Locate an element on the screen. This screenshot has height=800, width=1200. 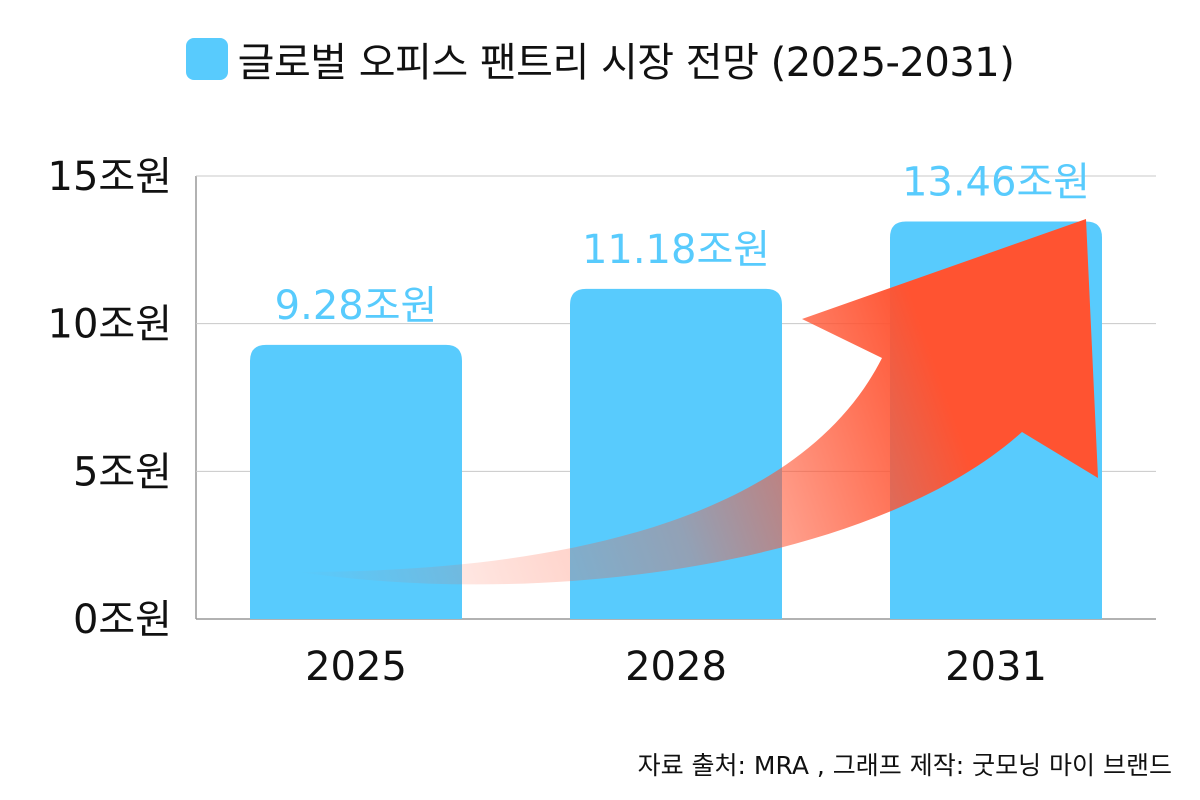
data-label-2031: 13.46조원 is located at coordinates (996, 182).